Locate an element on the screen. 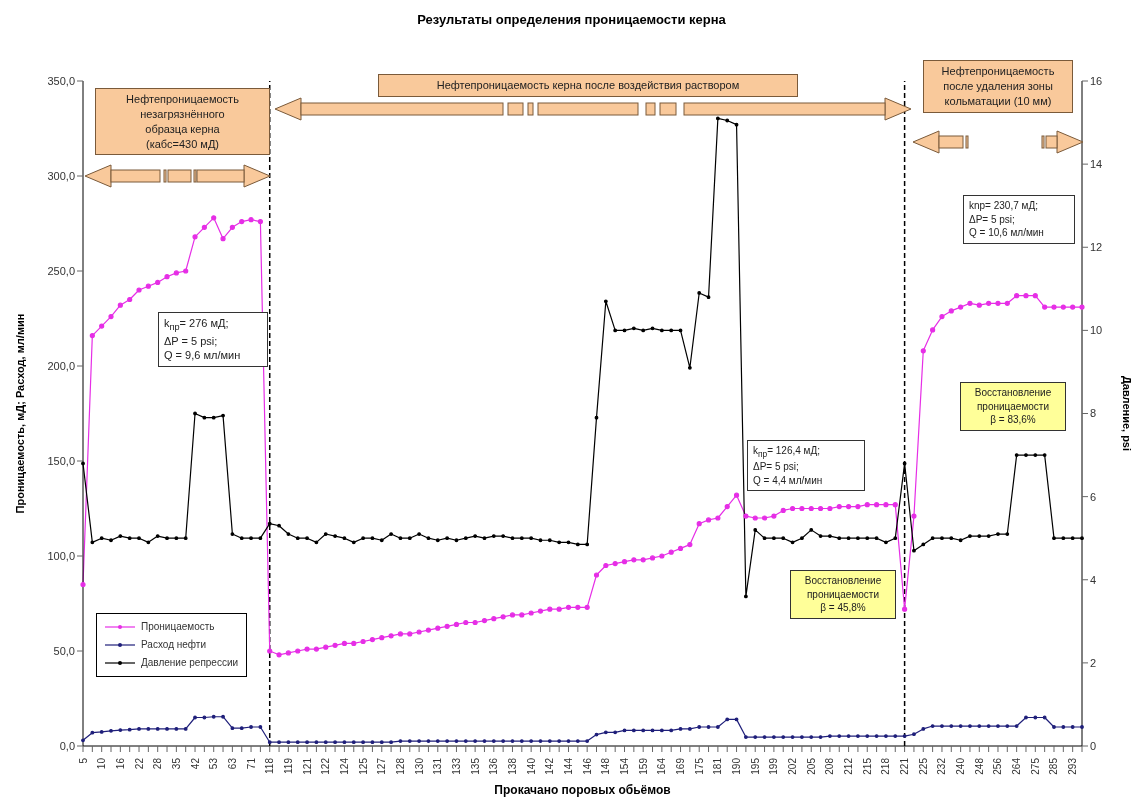  y-tick-label: 350,0 is located at coordinates (61, 80).